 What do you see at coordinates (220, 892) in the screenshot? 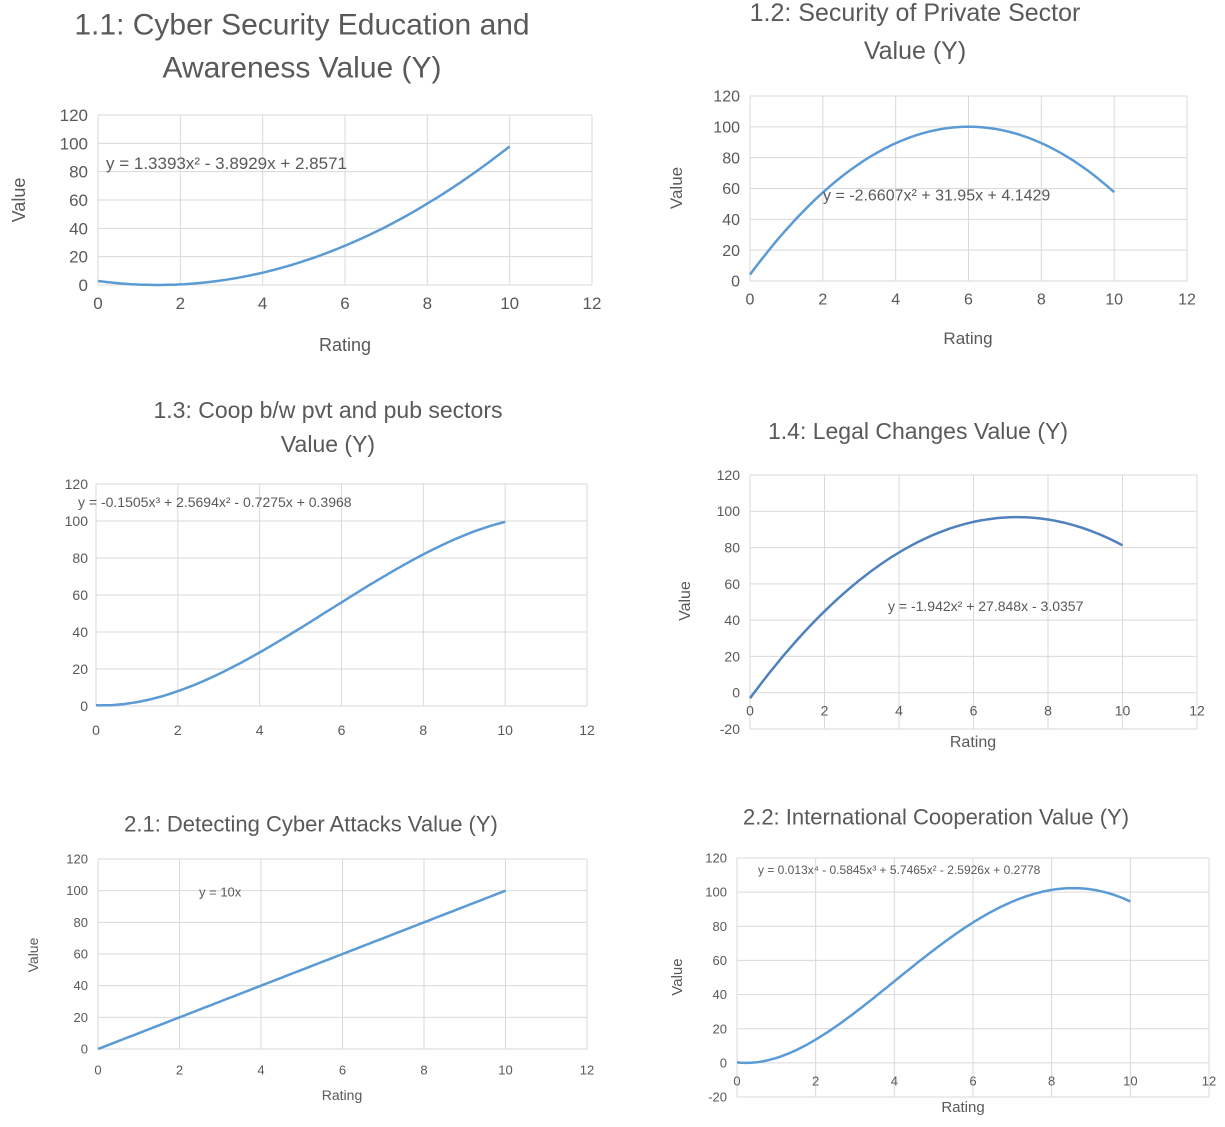
I see `trendline-equation: y = 10x` at bounding box center [220, 892].